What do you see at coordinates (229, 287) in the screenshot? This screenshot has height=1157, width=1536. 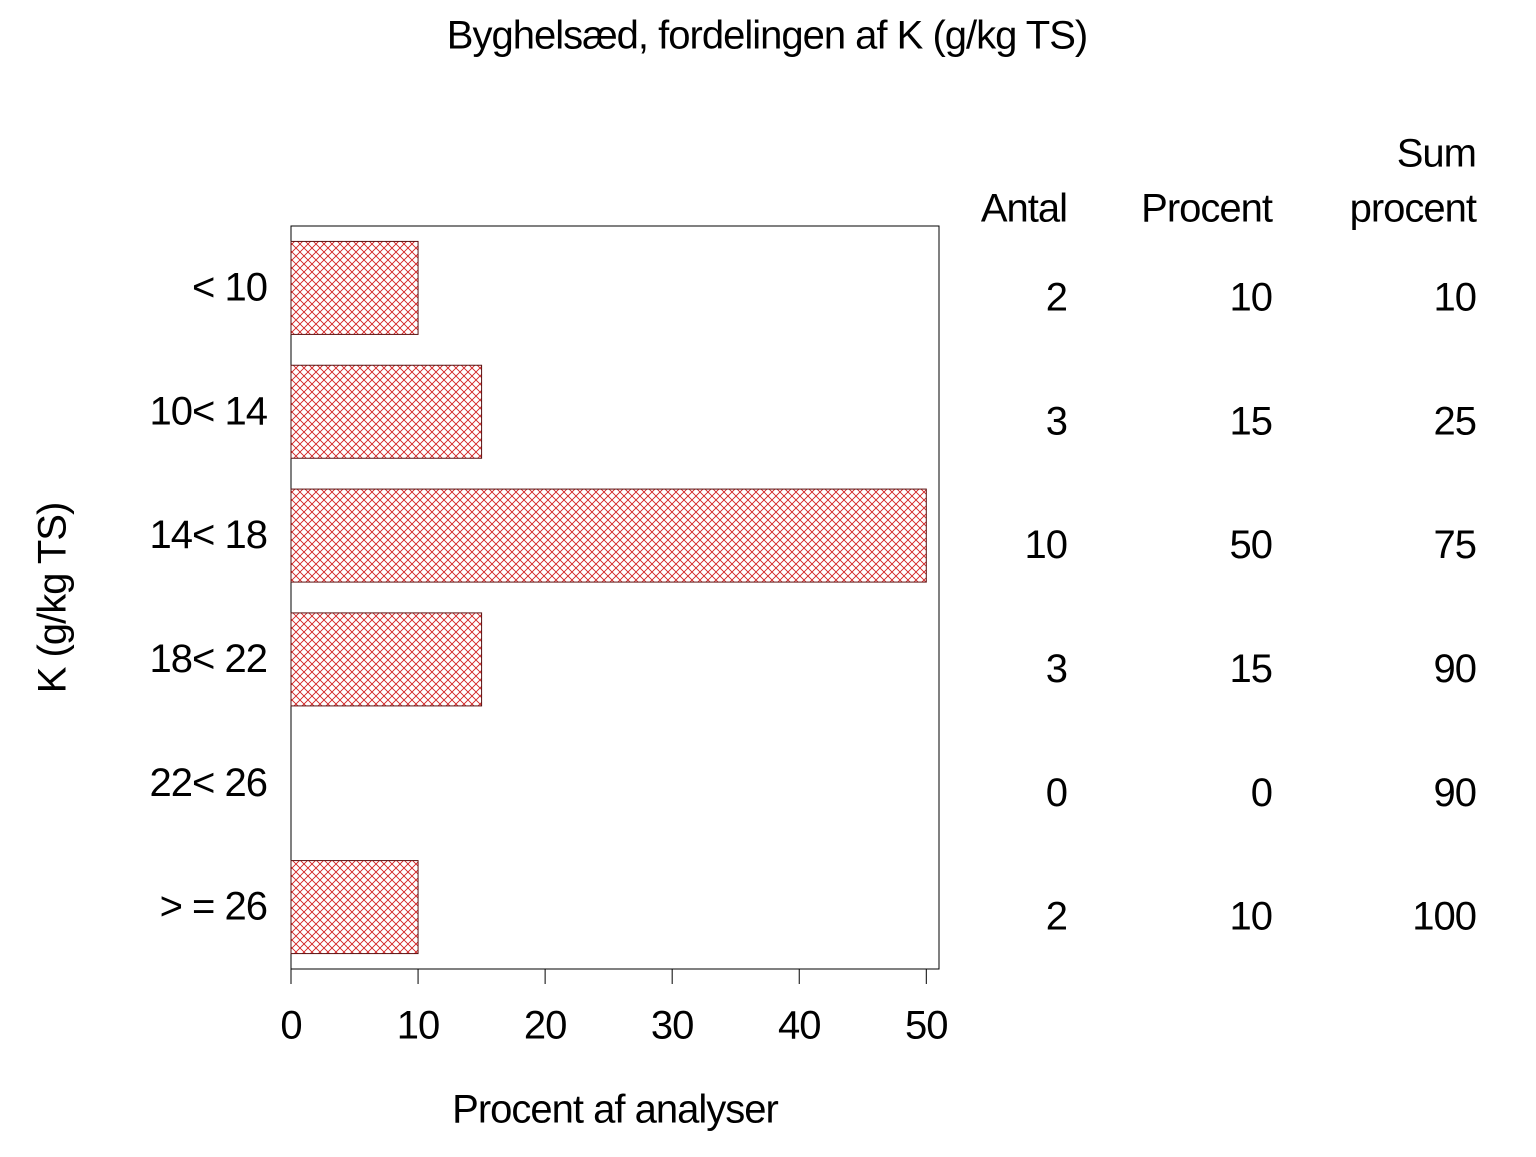 I see `y-tick-label: < 10` at bounding box center [229, 287].